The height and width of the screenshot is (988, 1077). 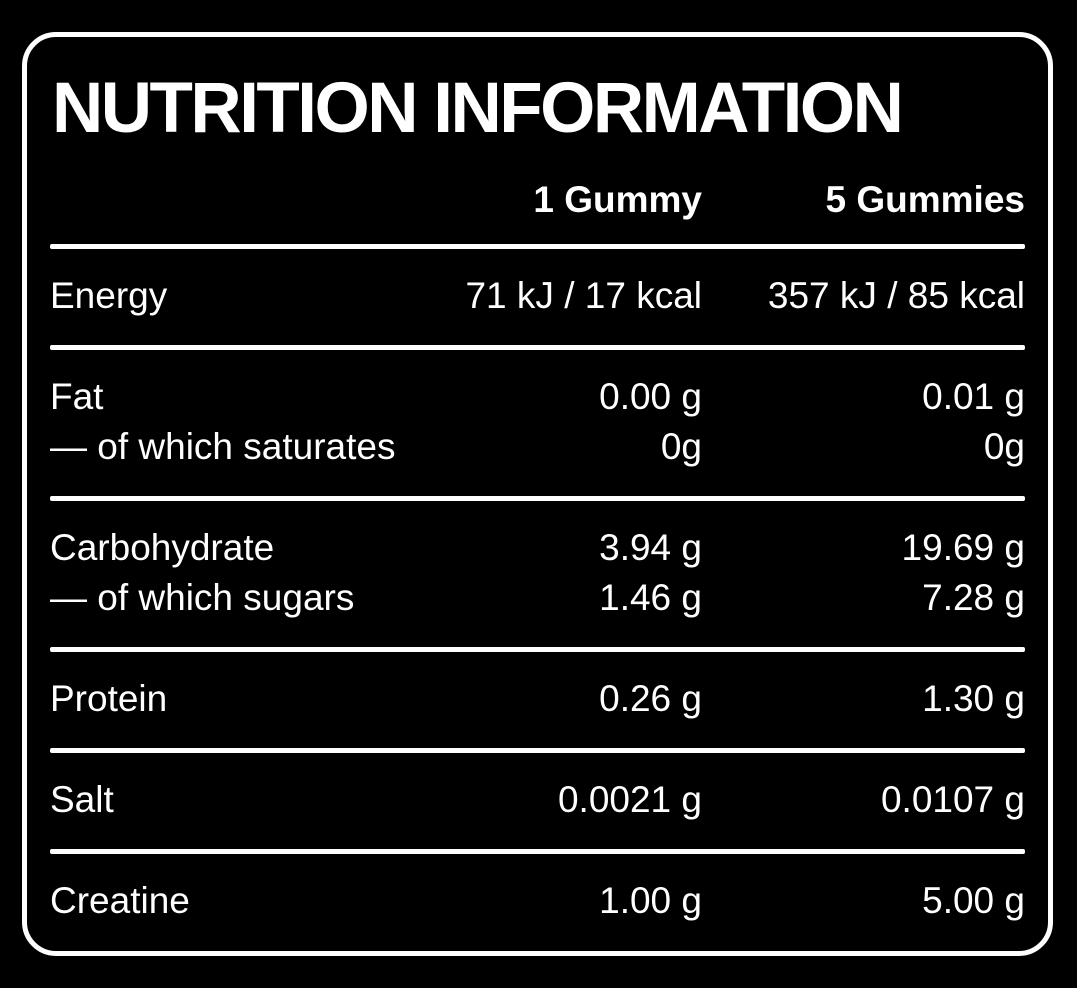 I want to click on row-value-5-gummies: 0g, so click(x=1004, y=446).